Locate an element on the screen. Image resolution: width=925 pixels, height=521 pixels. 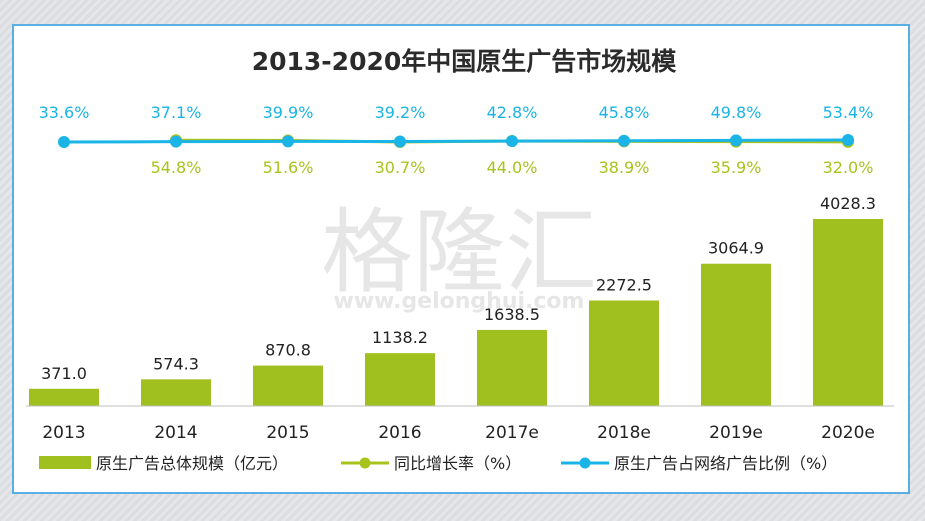
bar-2016 is located at coordinates (400, 379).